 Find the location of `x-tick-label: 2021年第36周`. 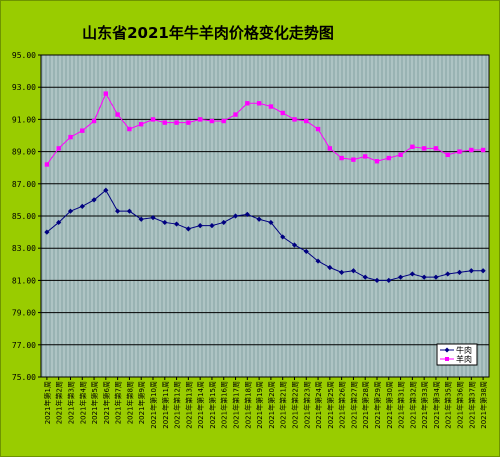

x-tick-label: 2021年第36周 is located at coordinates (460, 405).